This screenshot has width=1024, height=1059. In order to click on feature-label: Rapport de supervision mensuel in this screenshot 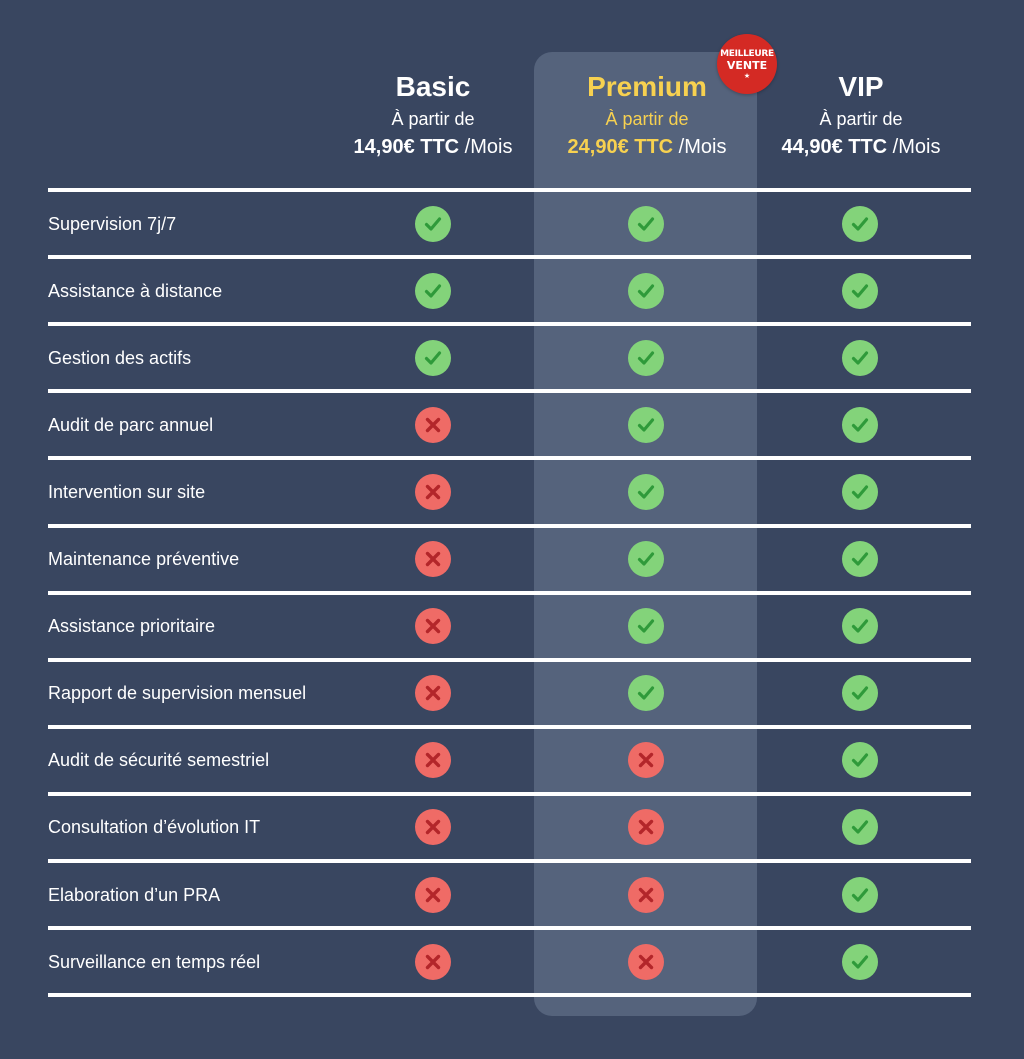, I will do `click(177, 693)`.